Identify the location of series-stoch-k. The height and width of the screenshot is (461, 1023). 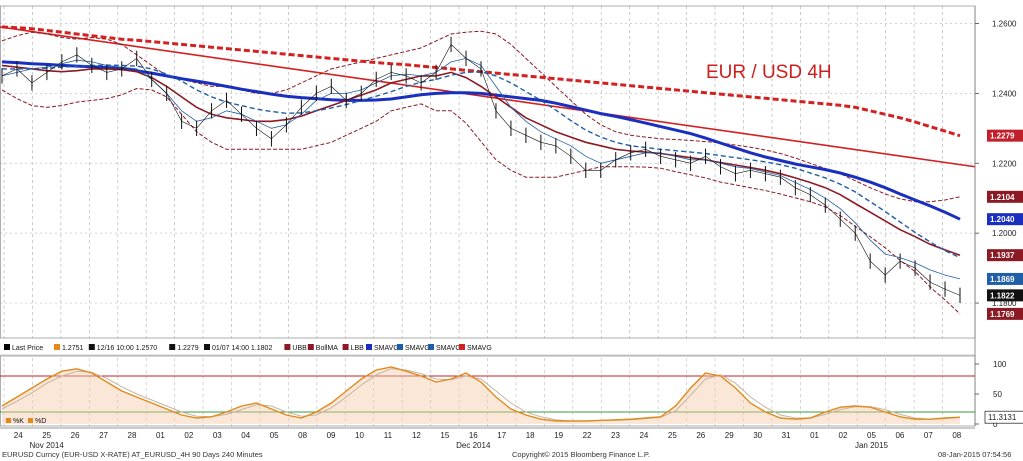
(481, 394).